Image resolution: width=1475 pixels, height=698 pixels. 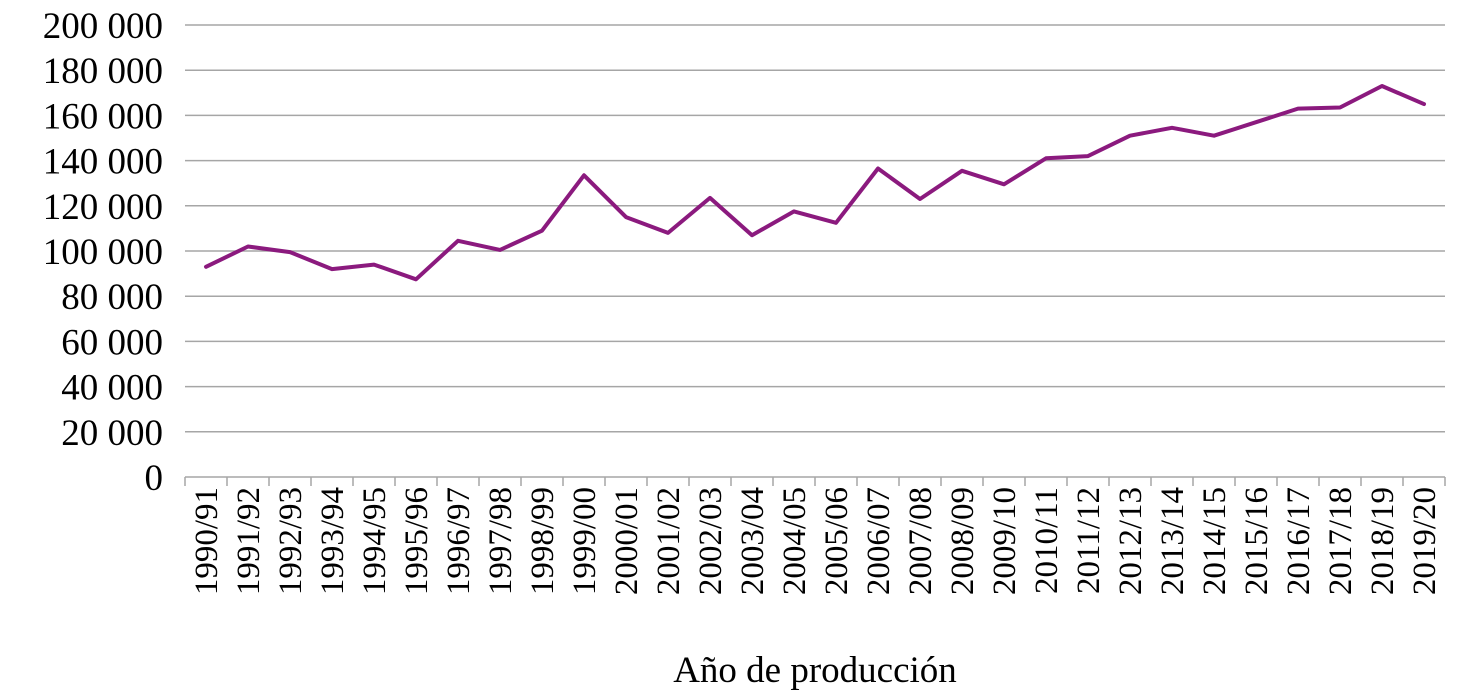 I want to click on x-tick-label: 2004/05, so click(x=795, y=541).